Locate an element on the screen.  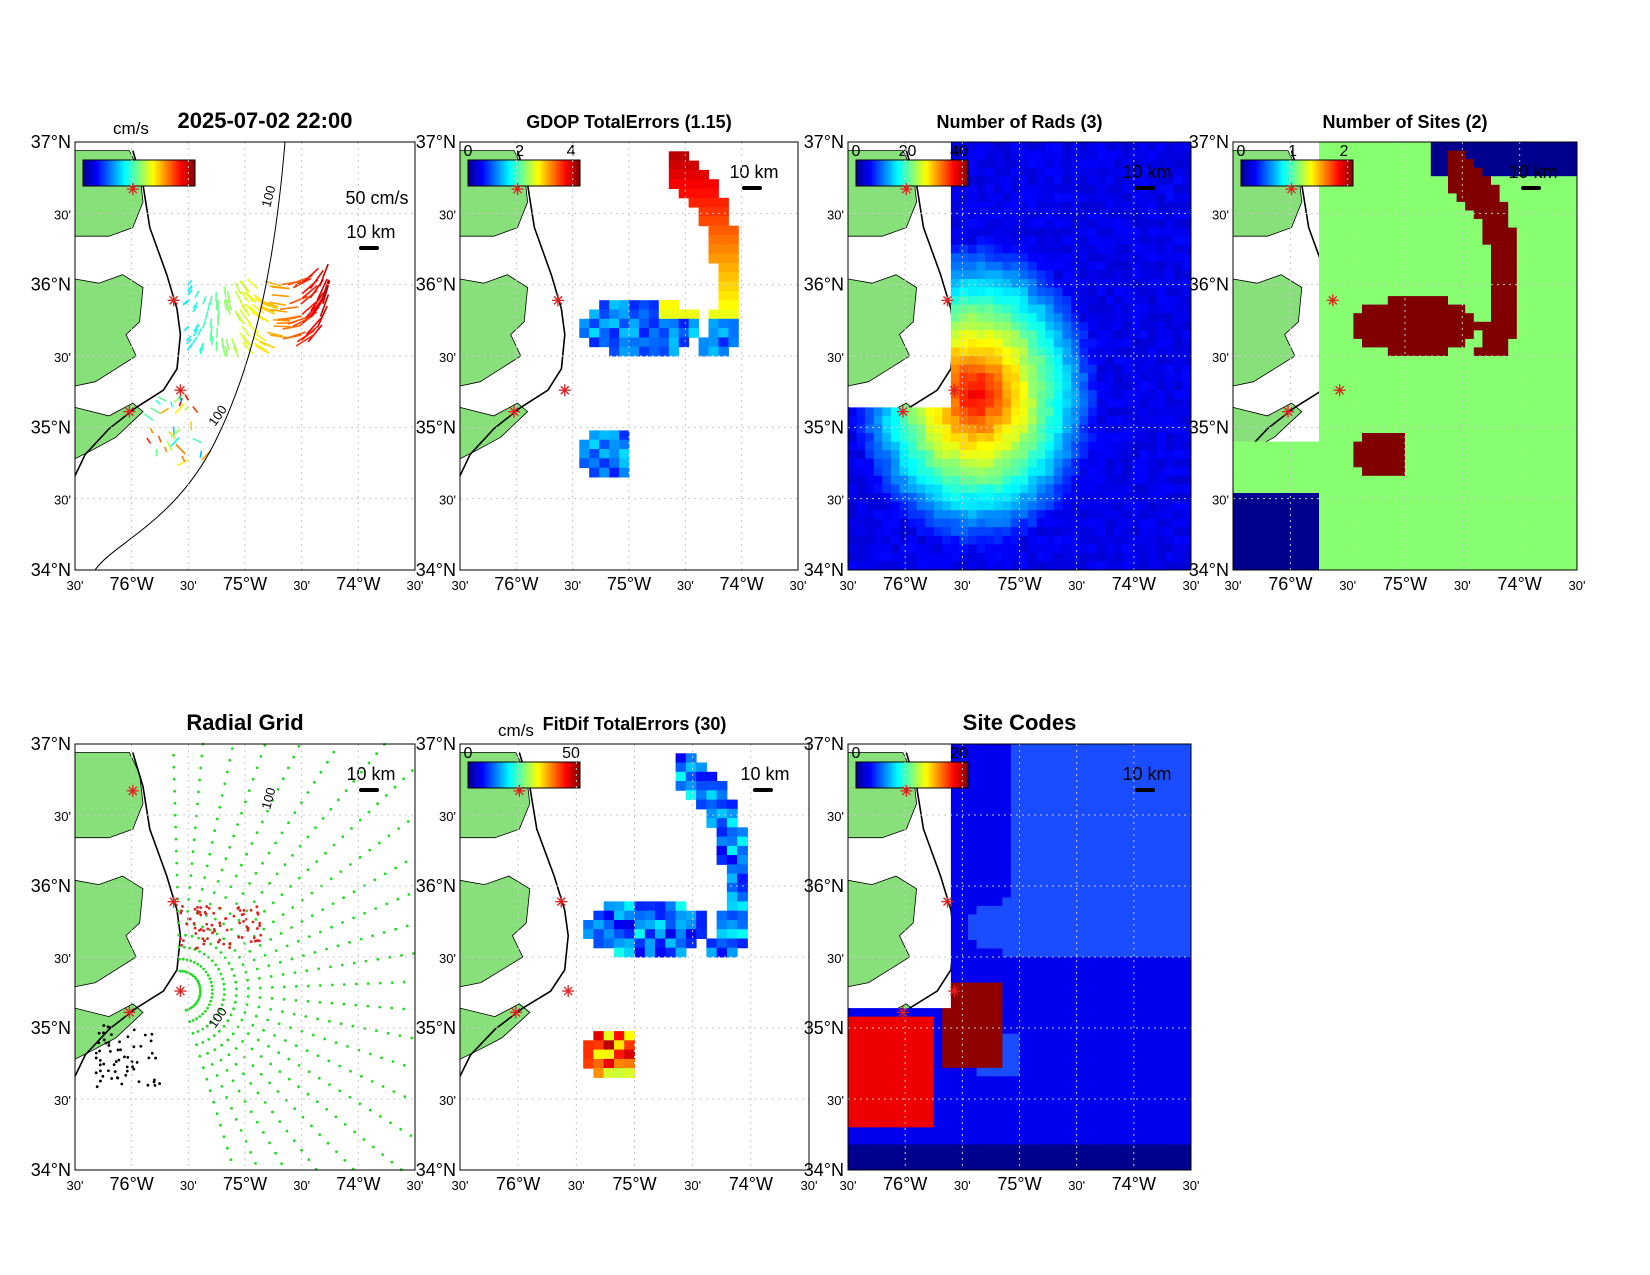
land-polygon is located at coordinates (495, 1031).